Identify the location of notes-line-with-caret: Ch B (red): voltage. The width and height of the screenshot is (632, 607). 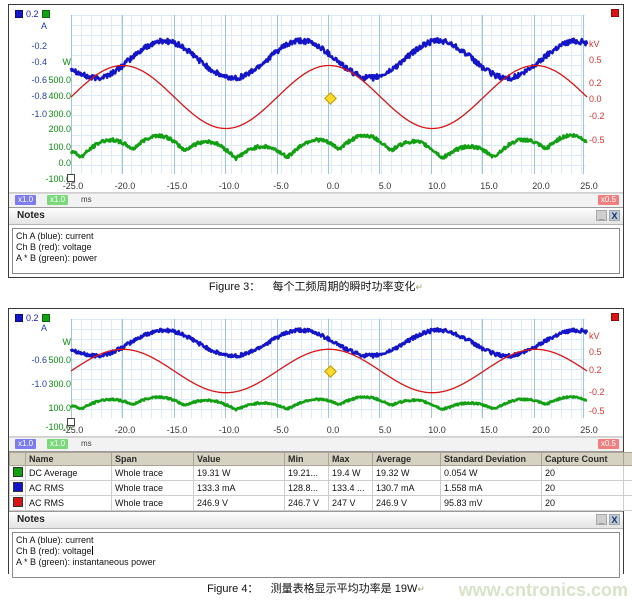
(316, 551).